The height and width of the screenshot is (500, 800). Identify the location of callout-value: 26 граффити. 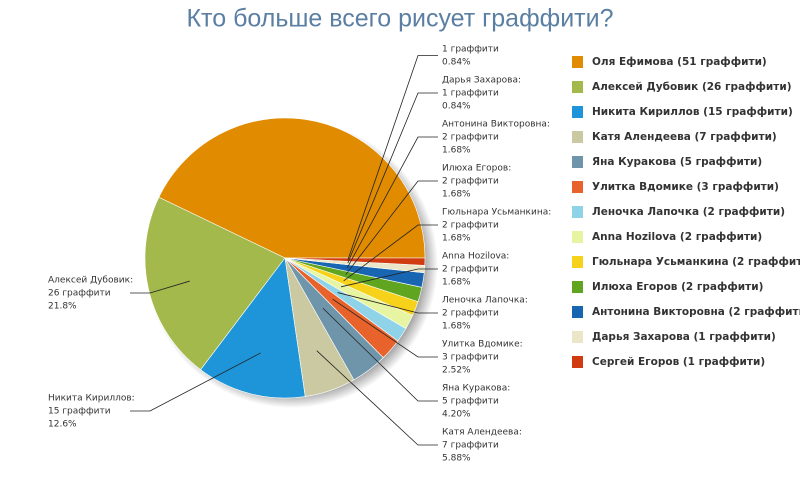
(79, 294).